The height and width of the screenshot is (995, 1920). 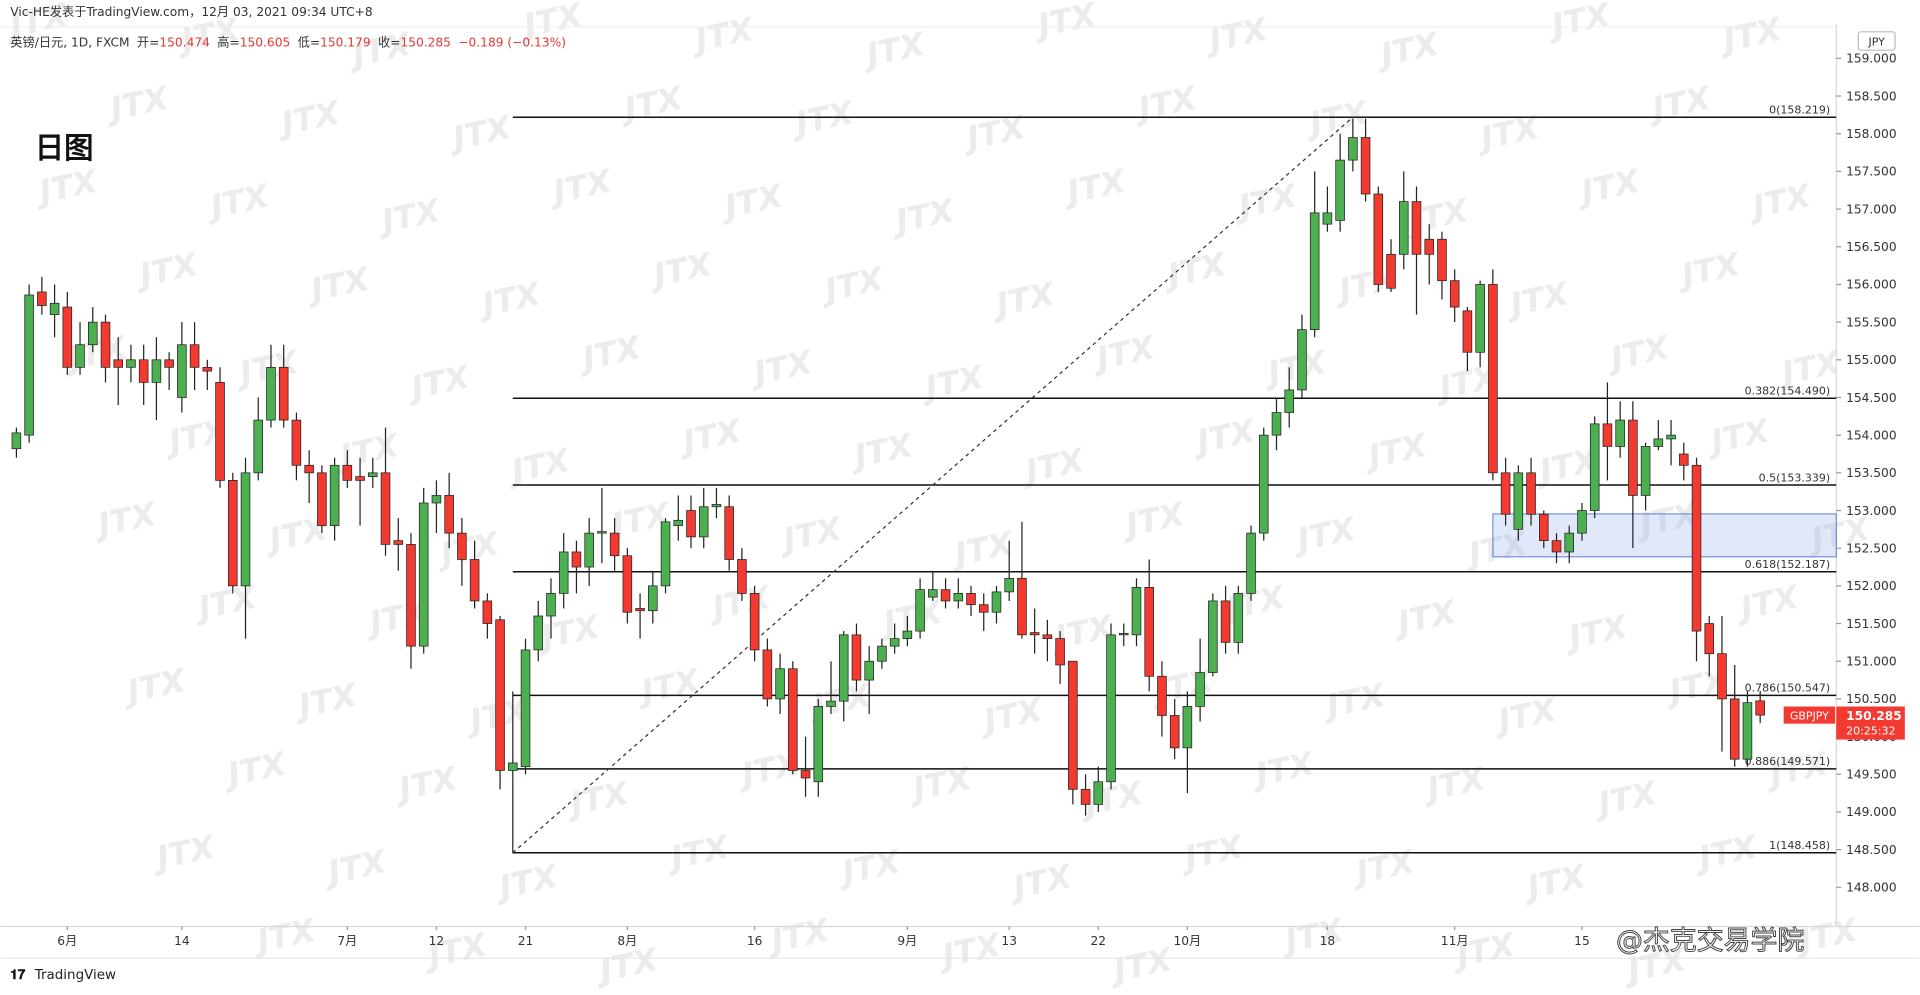 What do you see at coordinates (184, 43) in the screenshot?
I see `ohlc-value: 150.474` at bounding box center [184, 43].